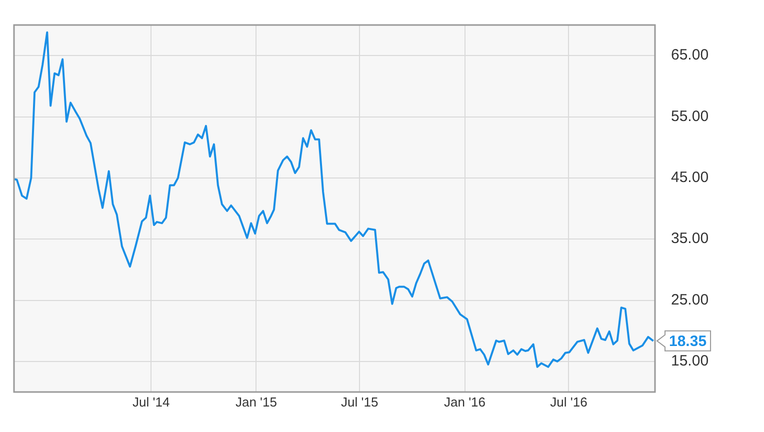 This screenshot has width=764, height=432. I want to click on y-tick-label: 65.00, so click(690, 55).